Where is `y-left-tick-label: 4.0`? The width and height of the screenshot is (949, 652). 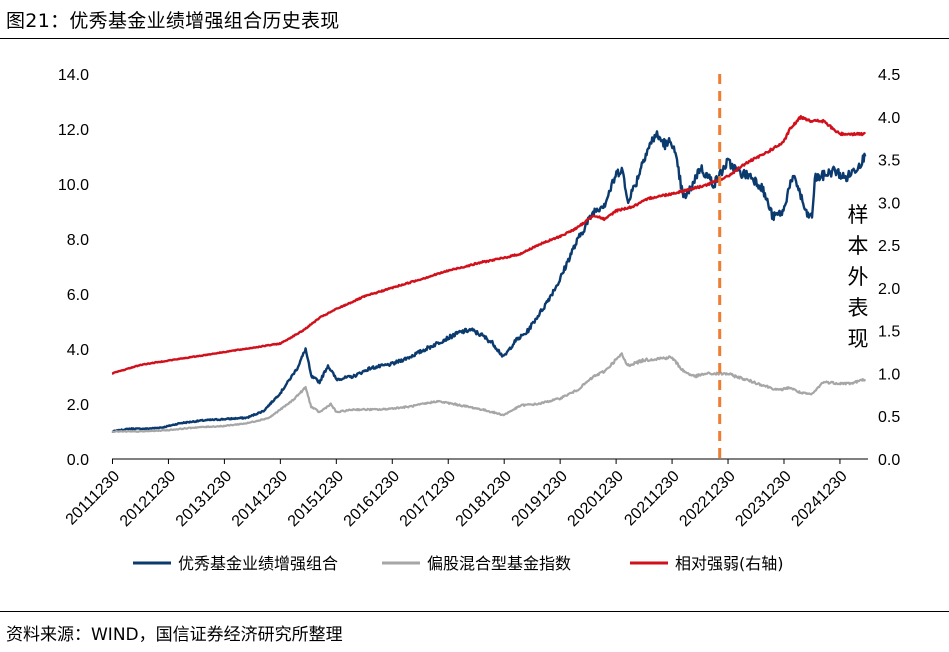 y-left-tick-label: 4.0 is located at coordinates (78, 350).